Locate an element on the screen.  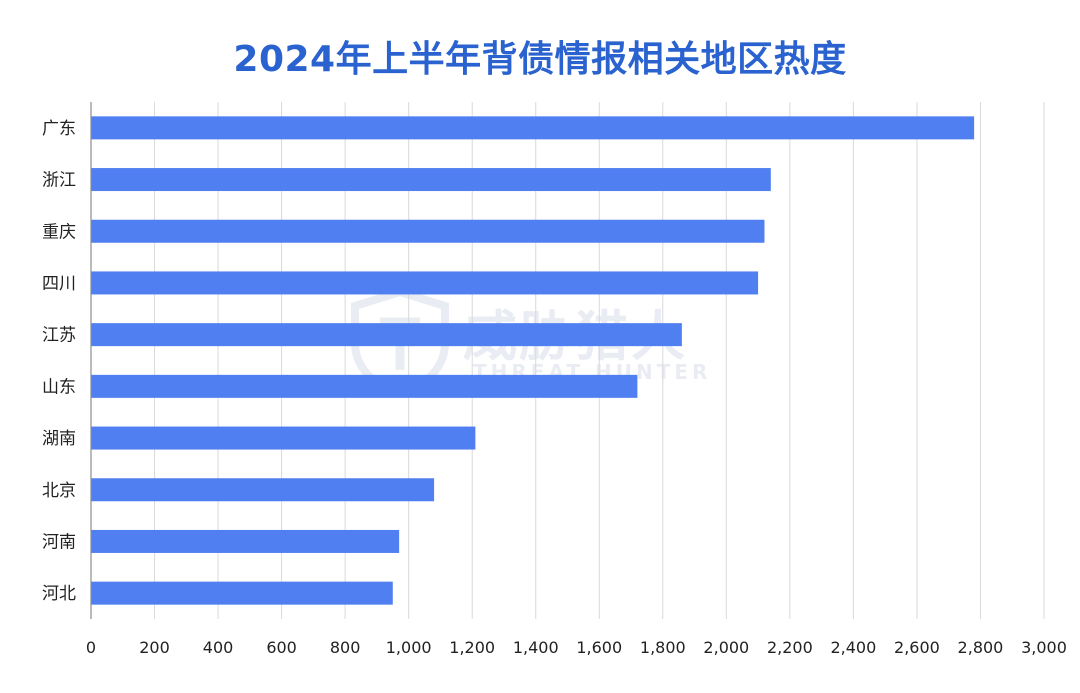
x-tick-label: 600 is located at coordinates (281, 647).